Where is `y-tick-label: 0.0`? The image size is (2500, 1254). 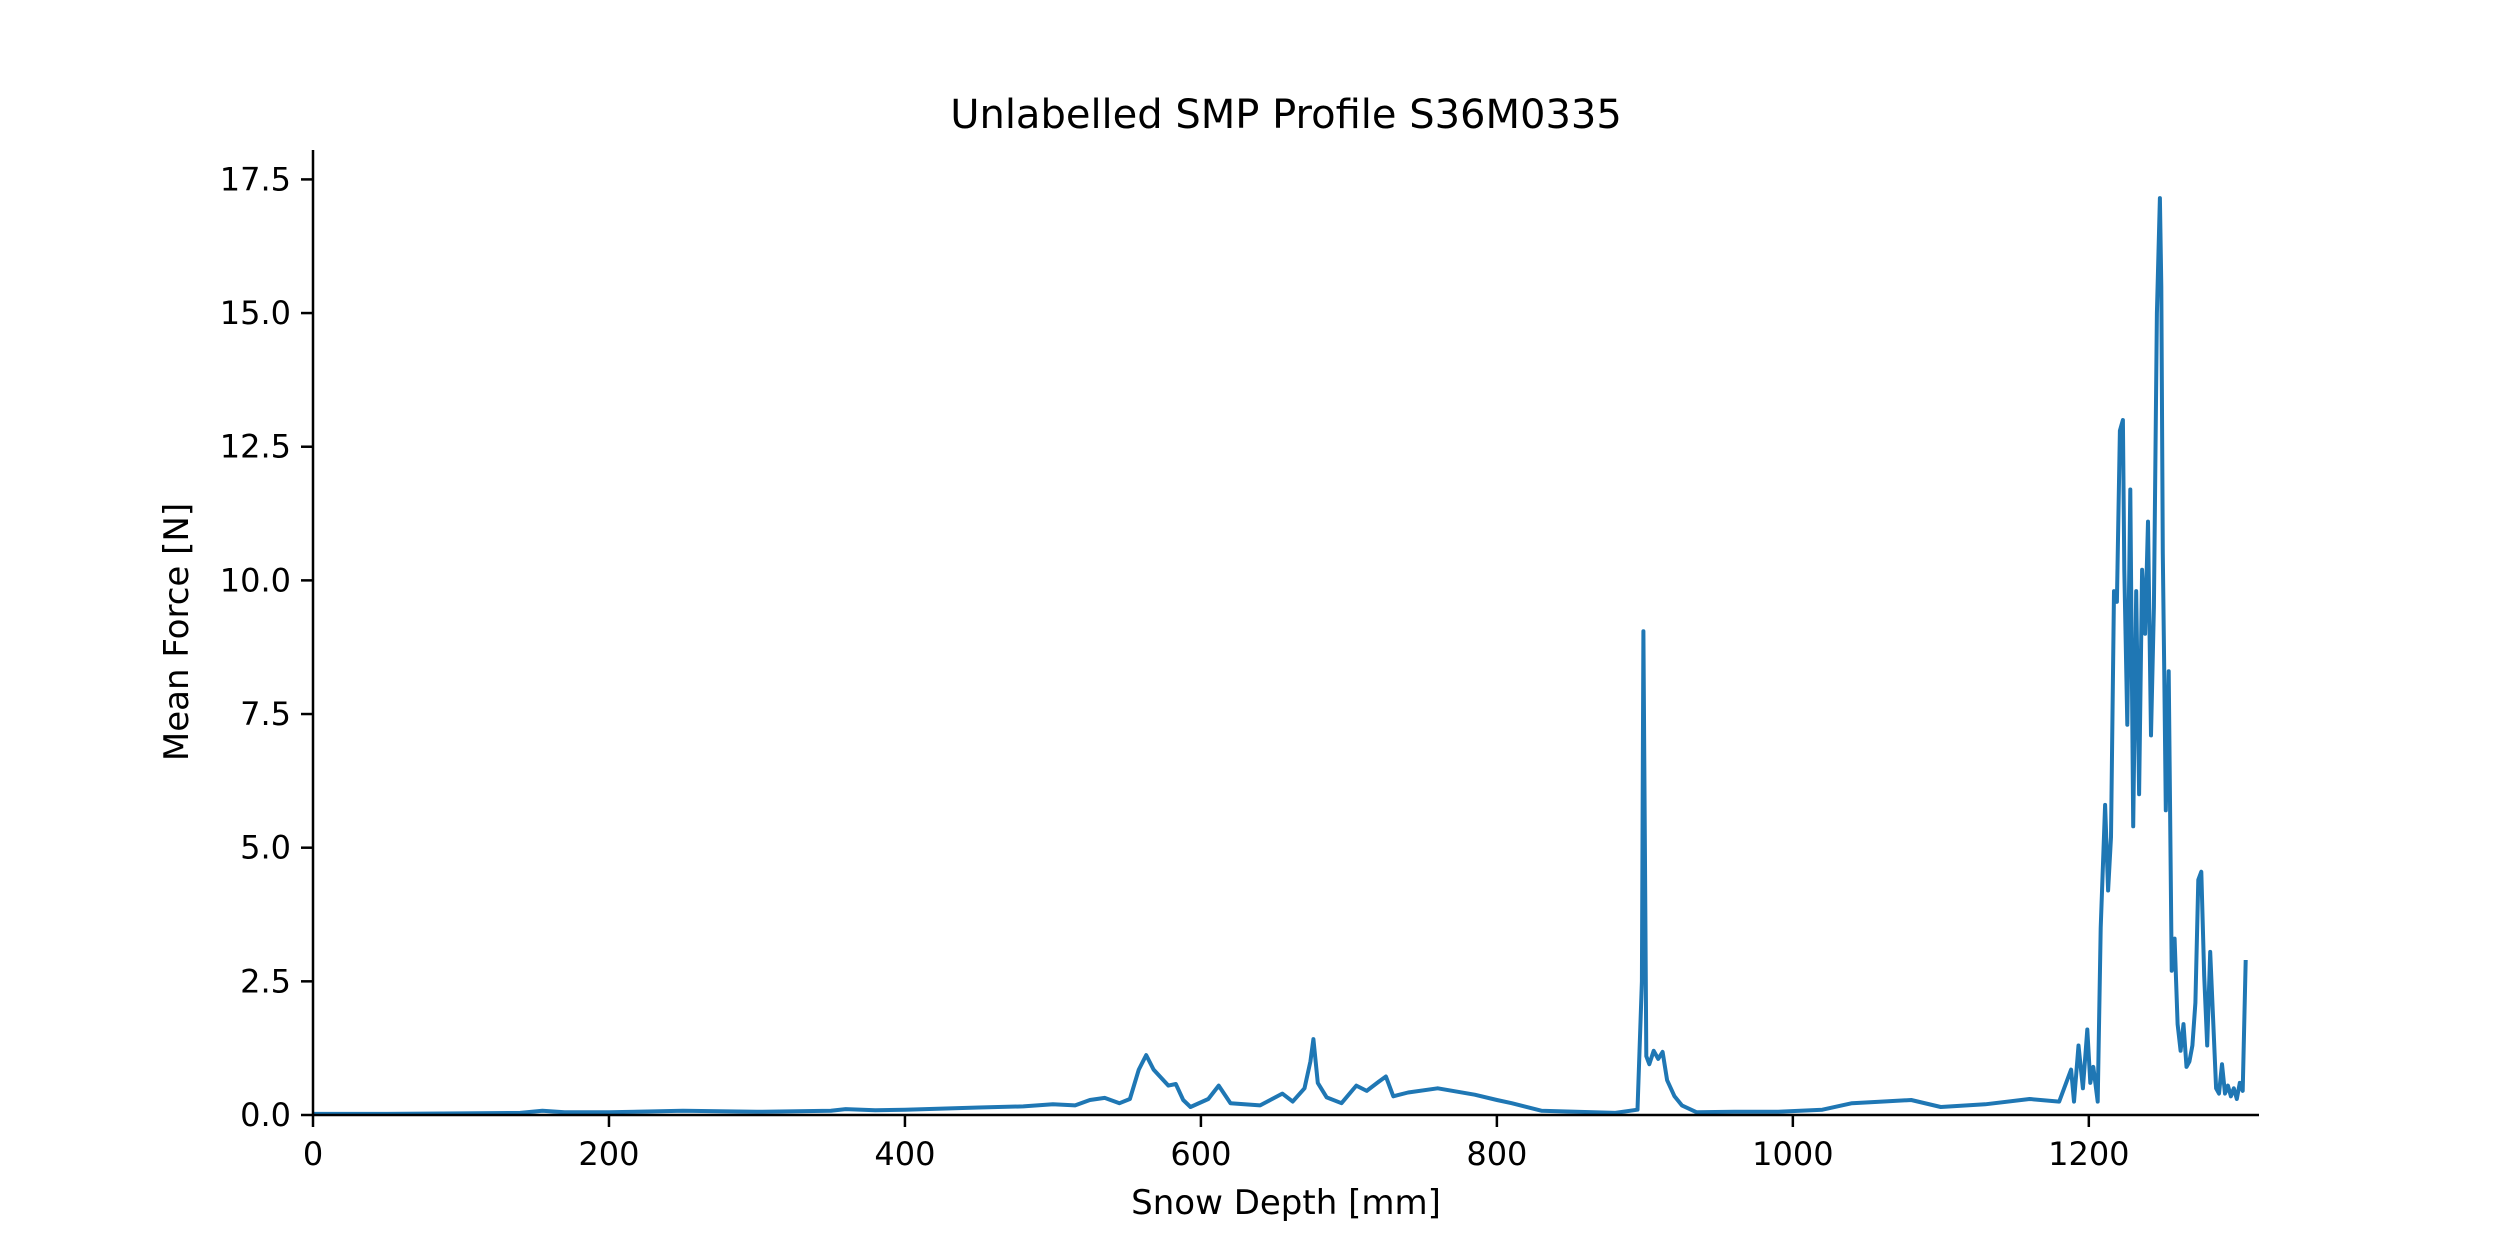 y-tick-label: 0.0 is located at coordinates (265, 1115).